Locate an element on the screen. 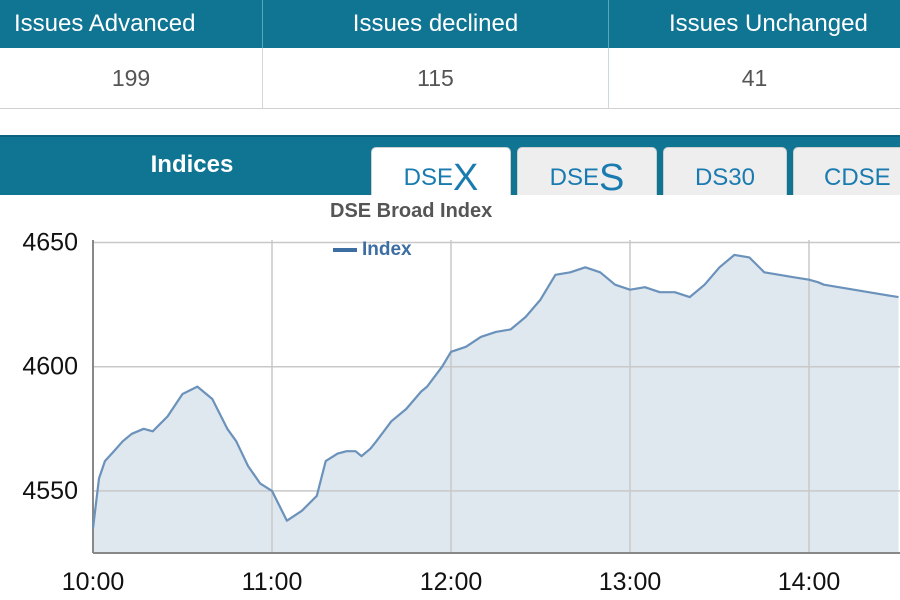  tab-dsex-prefix: DSE is located at coordinates (428, 177).